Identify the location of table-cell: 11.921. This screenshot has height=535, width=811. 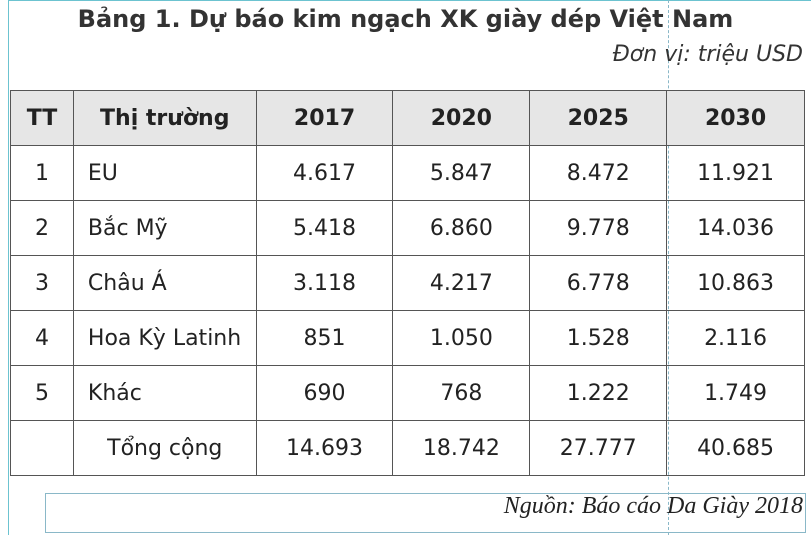
(735, 173).